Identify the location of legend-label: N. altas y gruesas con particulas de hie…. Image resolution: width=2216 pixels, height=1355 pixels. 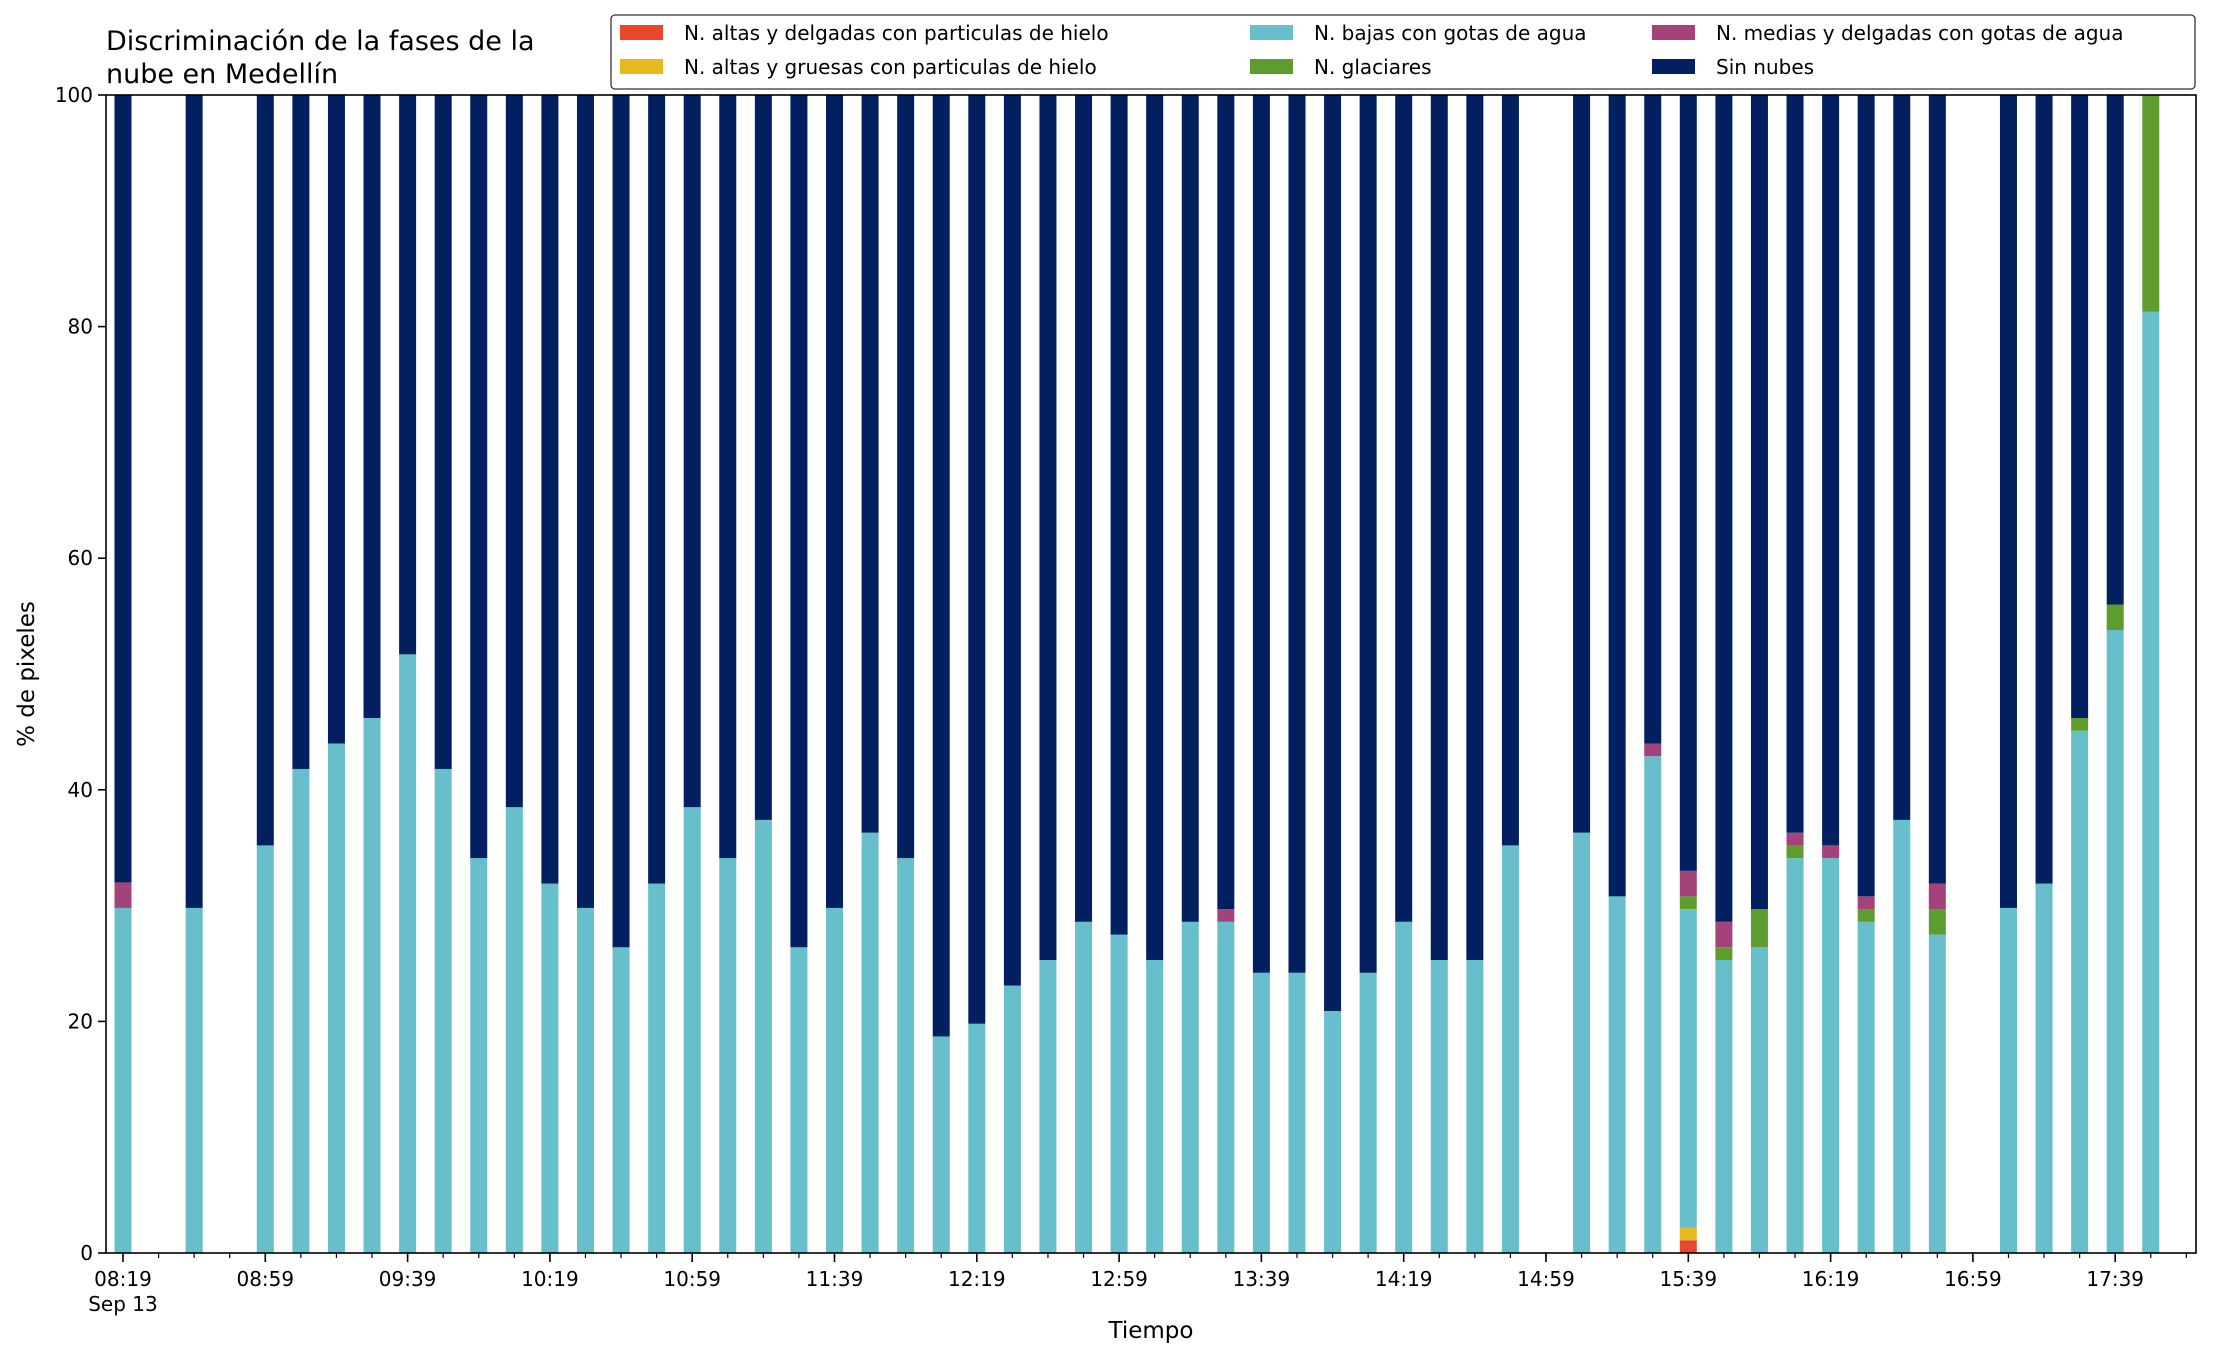
(890, 67).